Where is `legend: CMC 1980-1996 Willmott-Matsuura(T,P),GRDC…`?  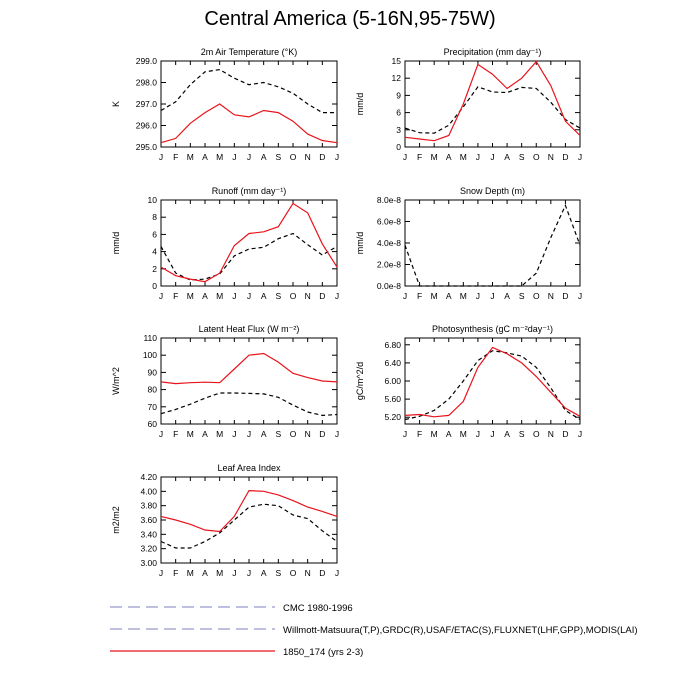 legend: CMC 1980-1996 Willmott-Matsuura(T,P),GRDC… is located at coordinates (374, 630).